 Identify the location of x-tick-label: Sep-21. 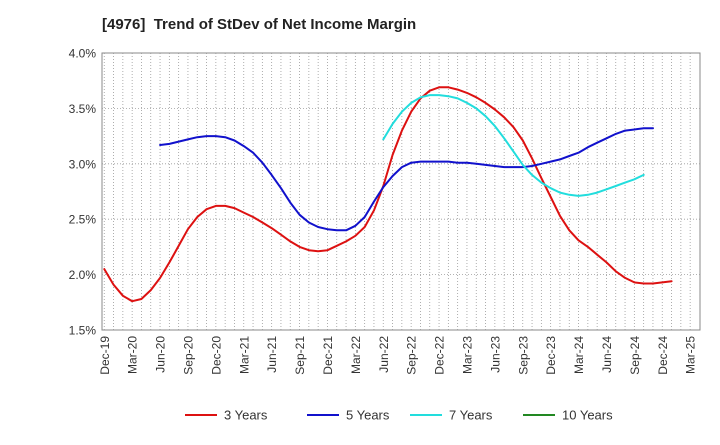
(300, 355).